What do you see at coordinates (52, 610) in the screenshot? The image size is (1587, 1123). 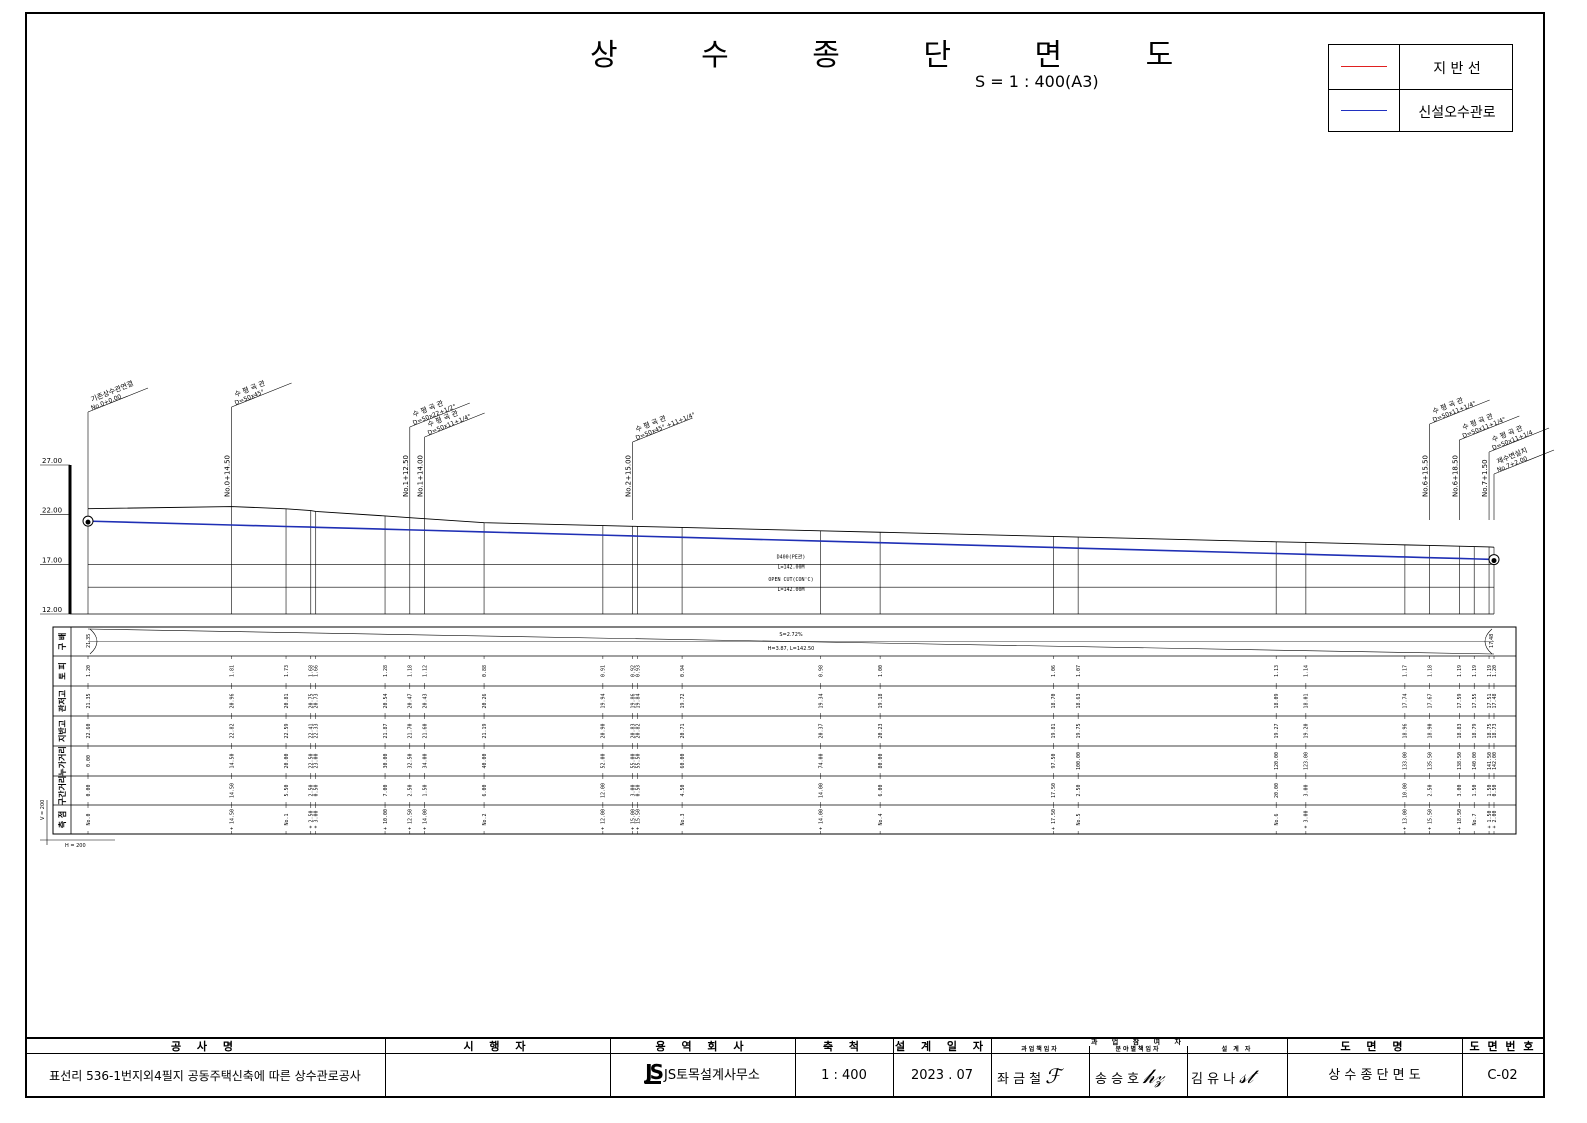 I see `elevation-tick-label: 12.00` at bounding box center [52, 610].